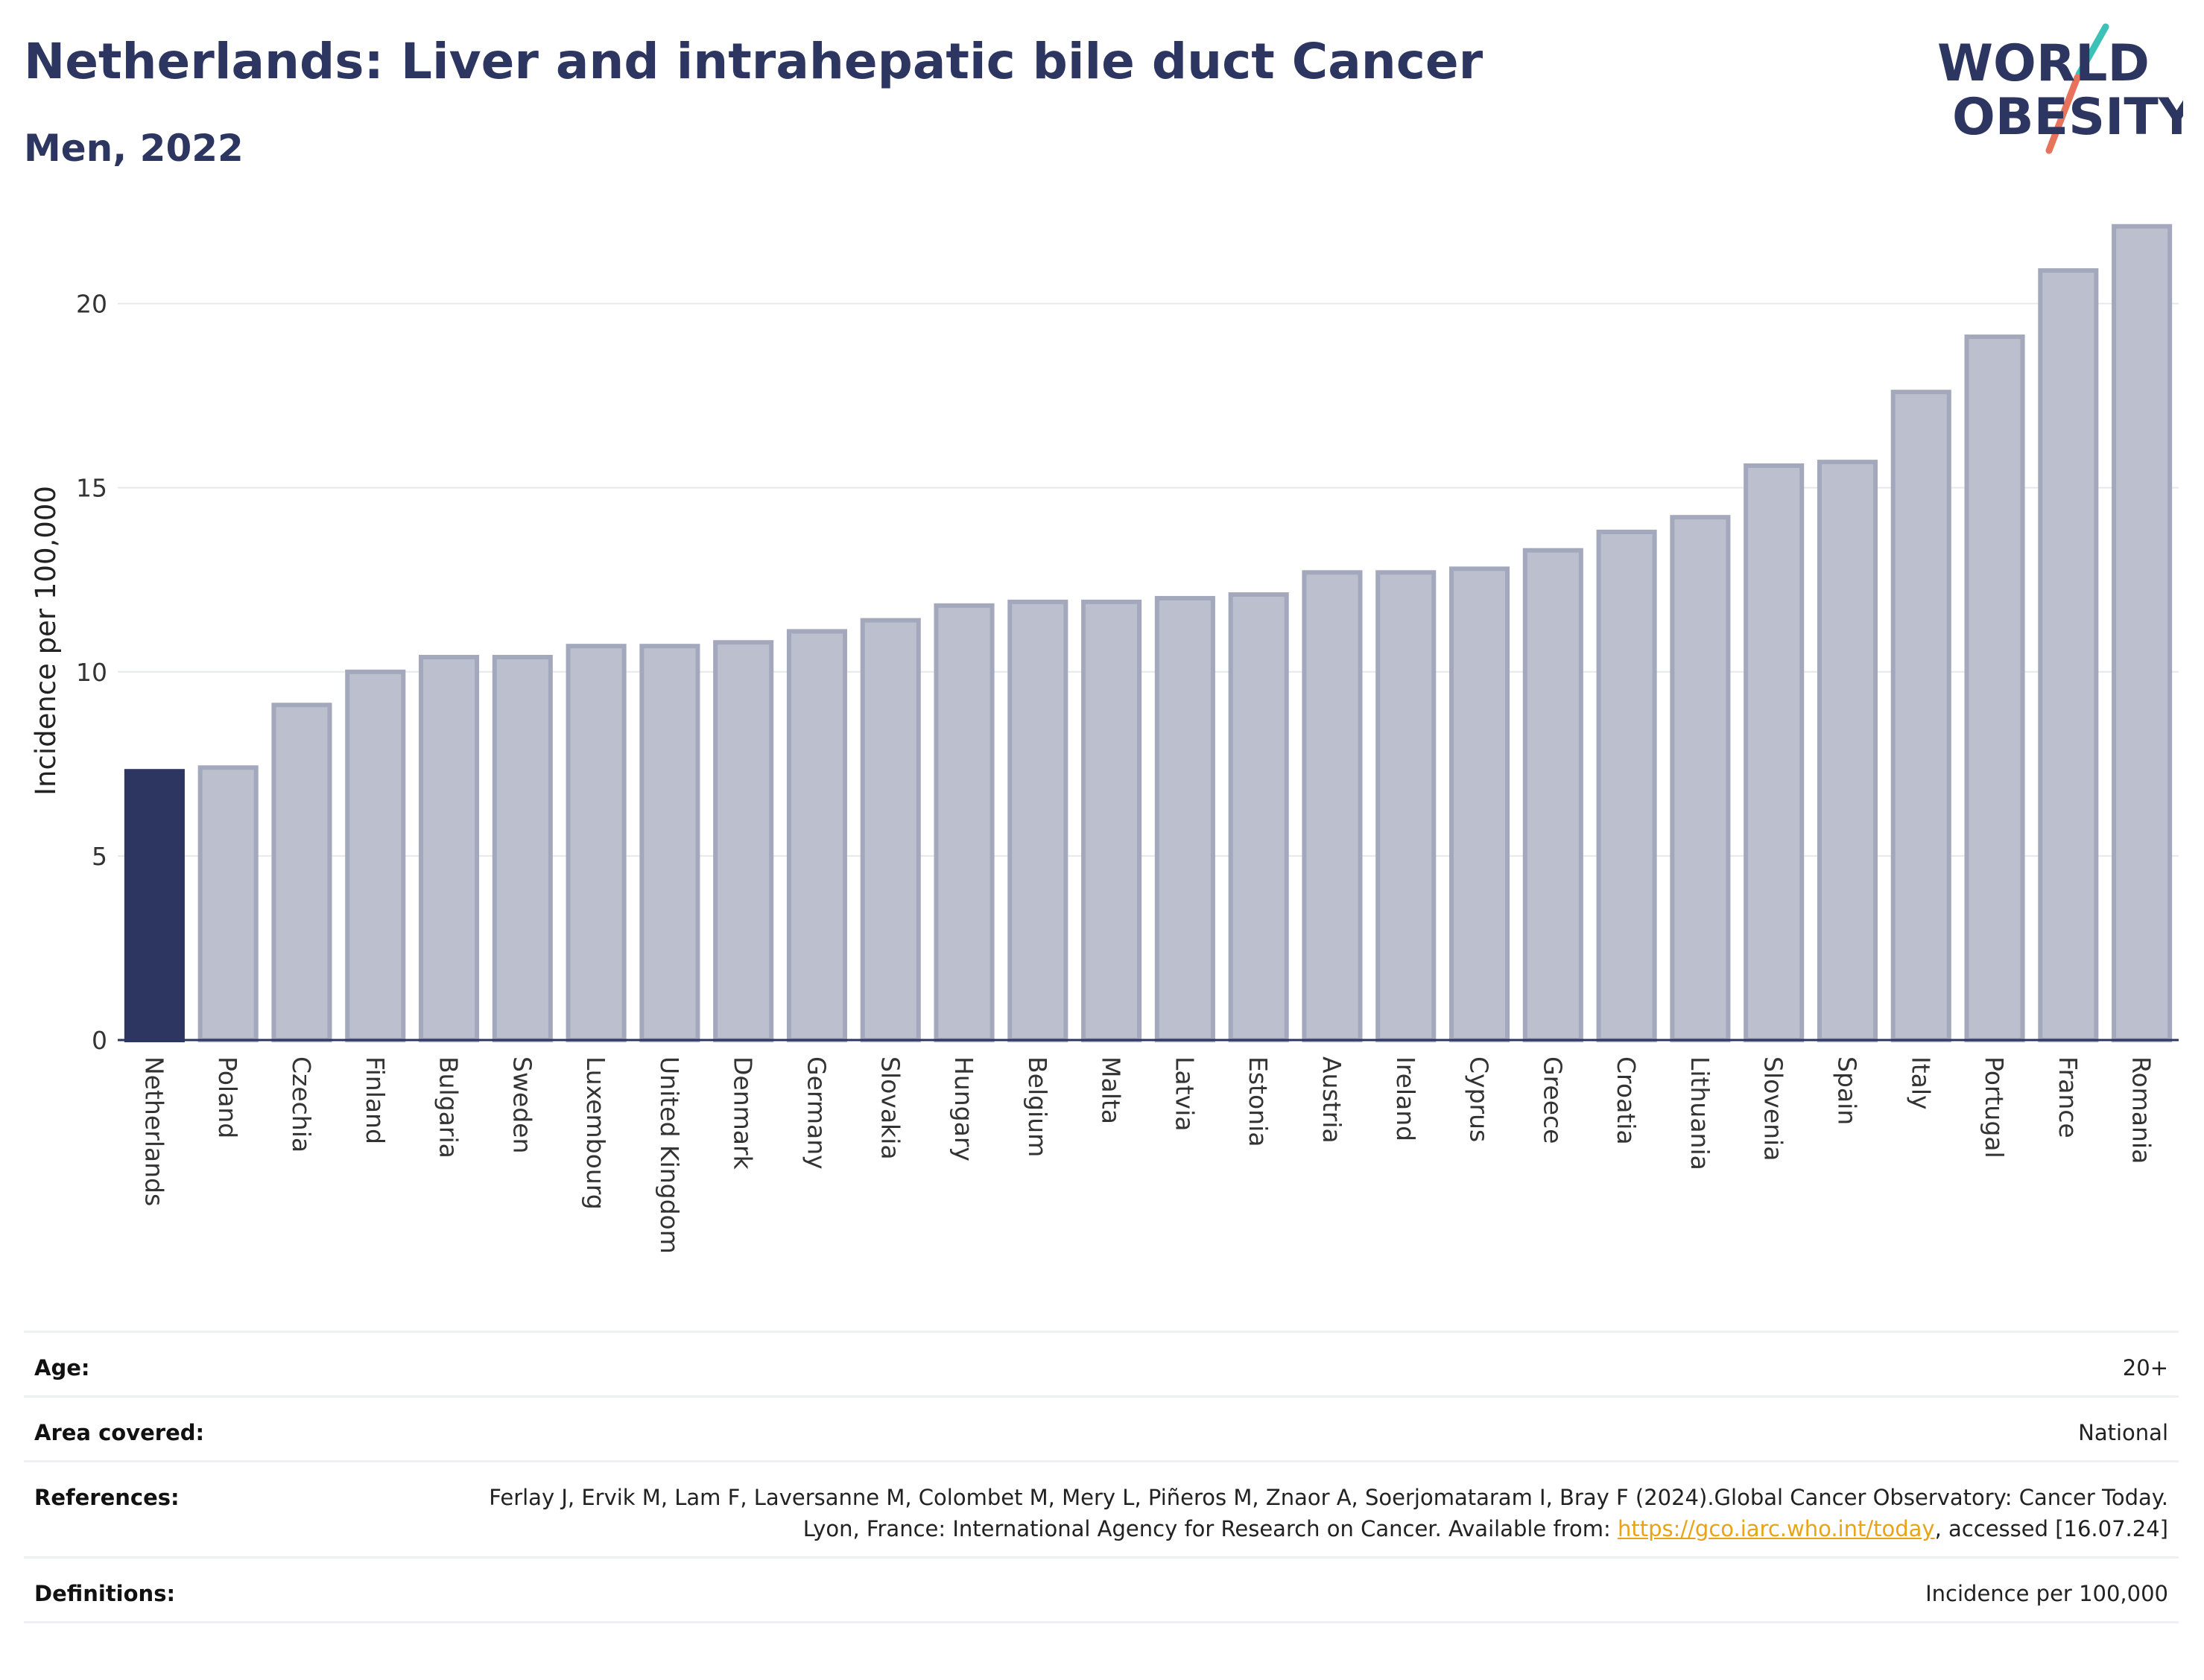 The height and width of the screenshot is (1680, 2204). Describe the element at coordinates (107, 1497) in the screenshot. I see `meta-key-references: References:` at that location.